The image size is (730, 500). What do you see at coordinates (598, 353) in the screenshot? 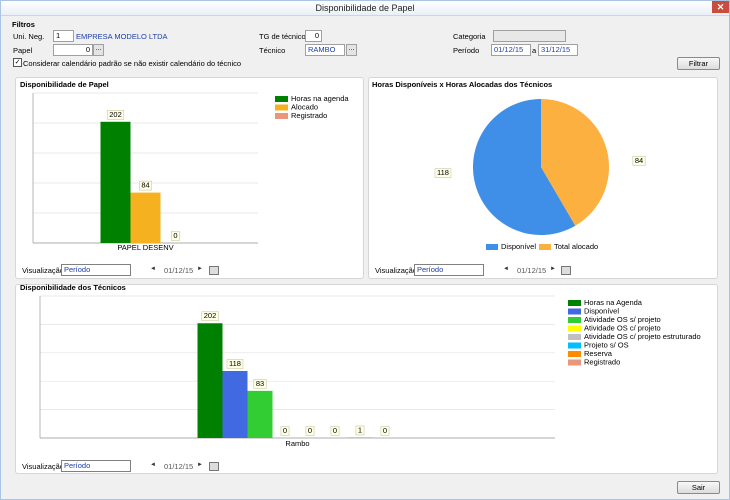
I see `legend-label: Reserva` at bounding box center [598, 353].